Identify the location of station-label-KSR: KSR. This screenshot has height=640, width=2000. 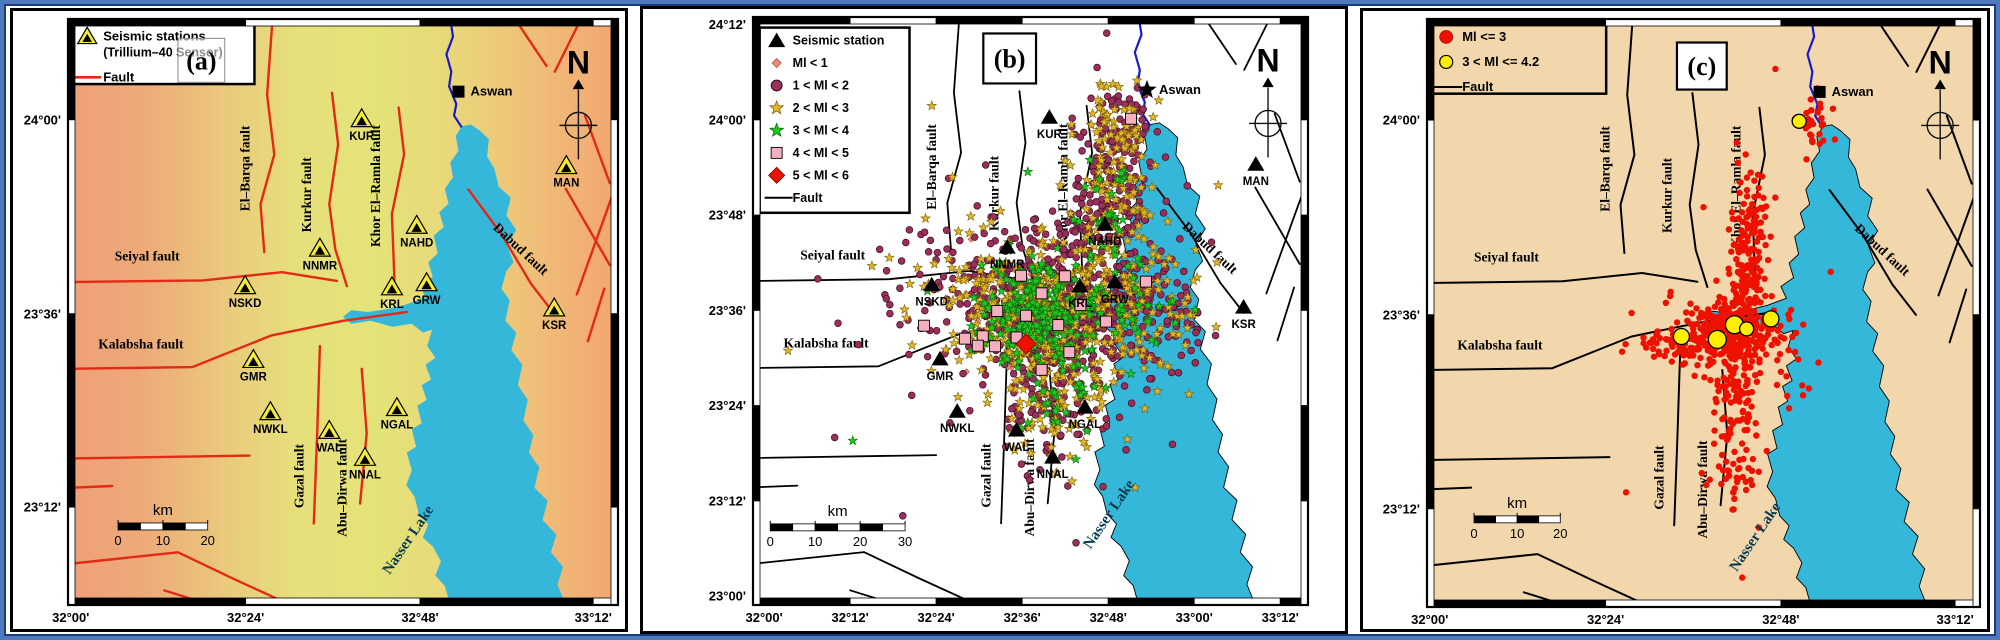
(554, 326).